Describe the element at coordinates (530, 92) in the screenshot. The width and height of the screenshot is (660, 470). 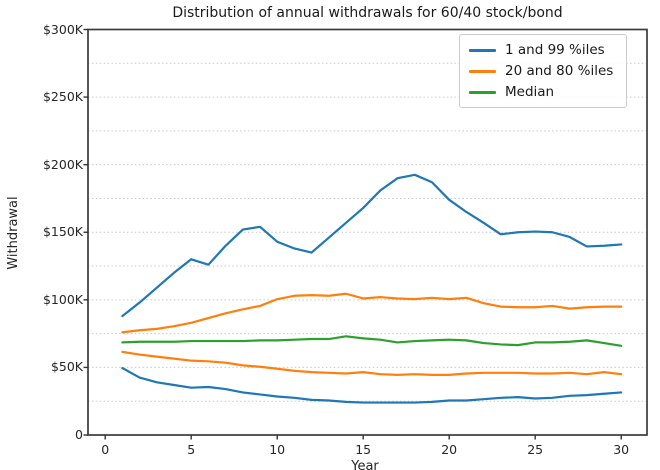
I see `legend-label: Median` at that location.